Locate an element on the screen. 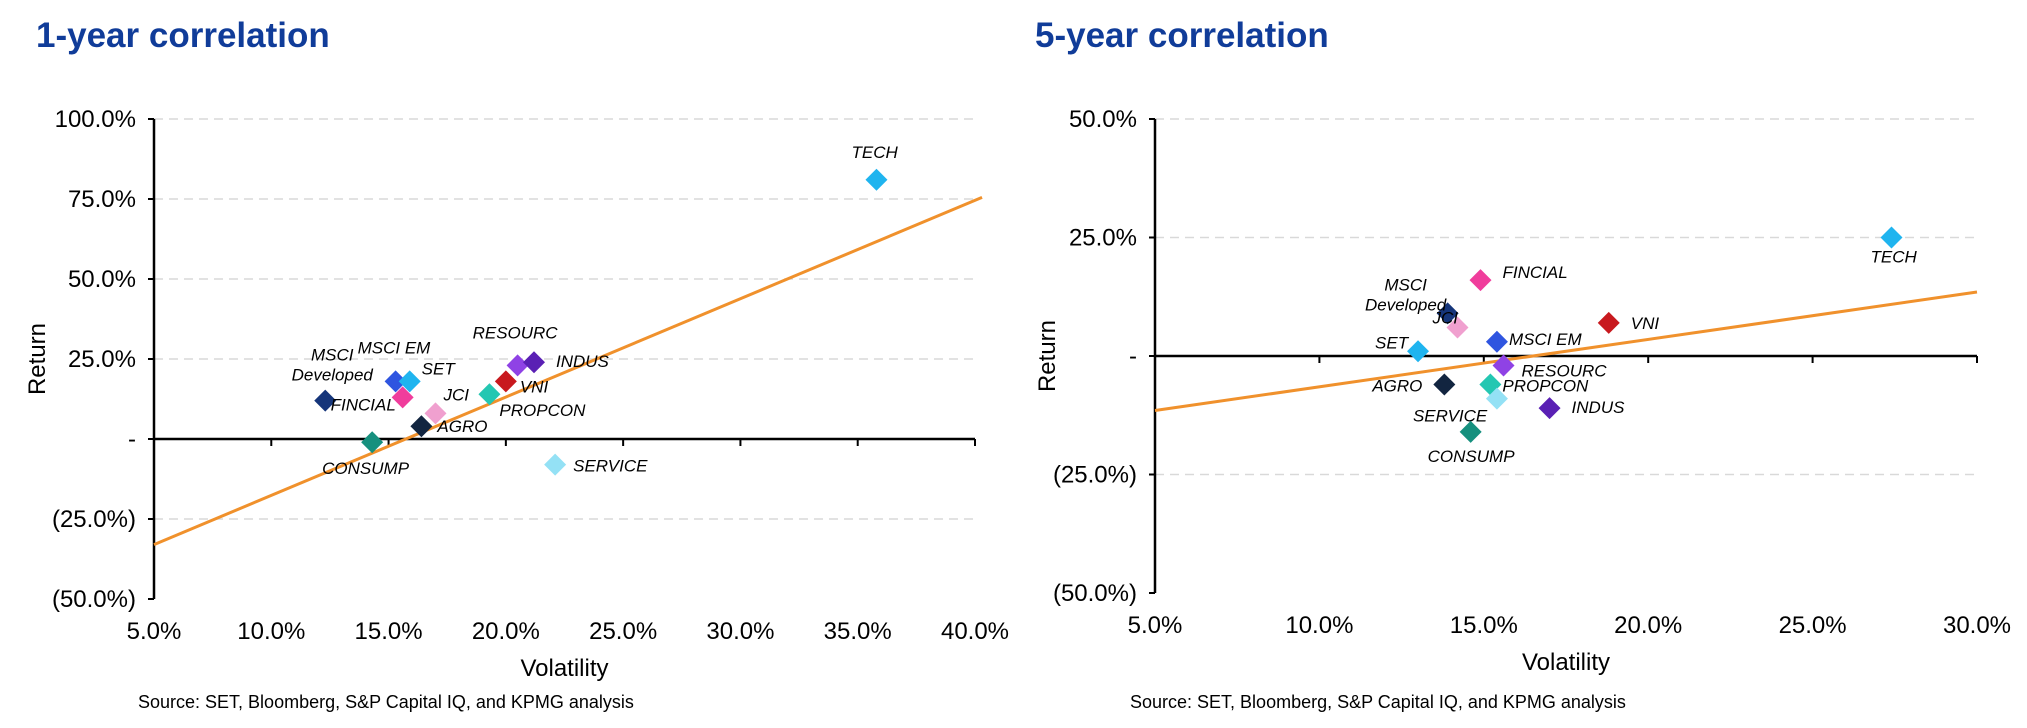 This screenshot has width=2027, height=728. y-tick-label: 100.0% is located at coordinates (95, 119).